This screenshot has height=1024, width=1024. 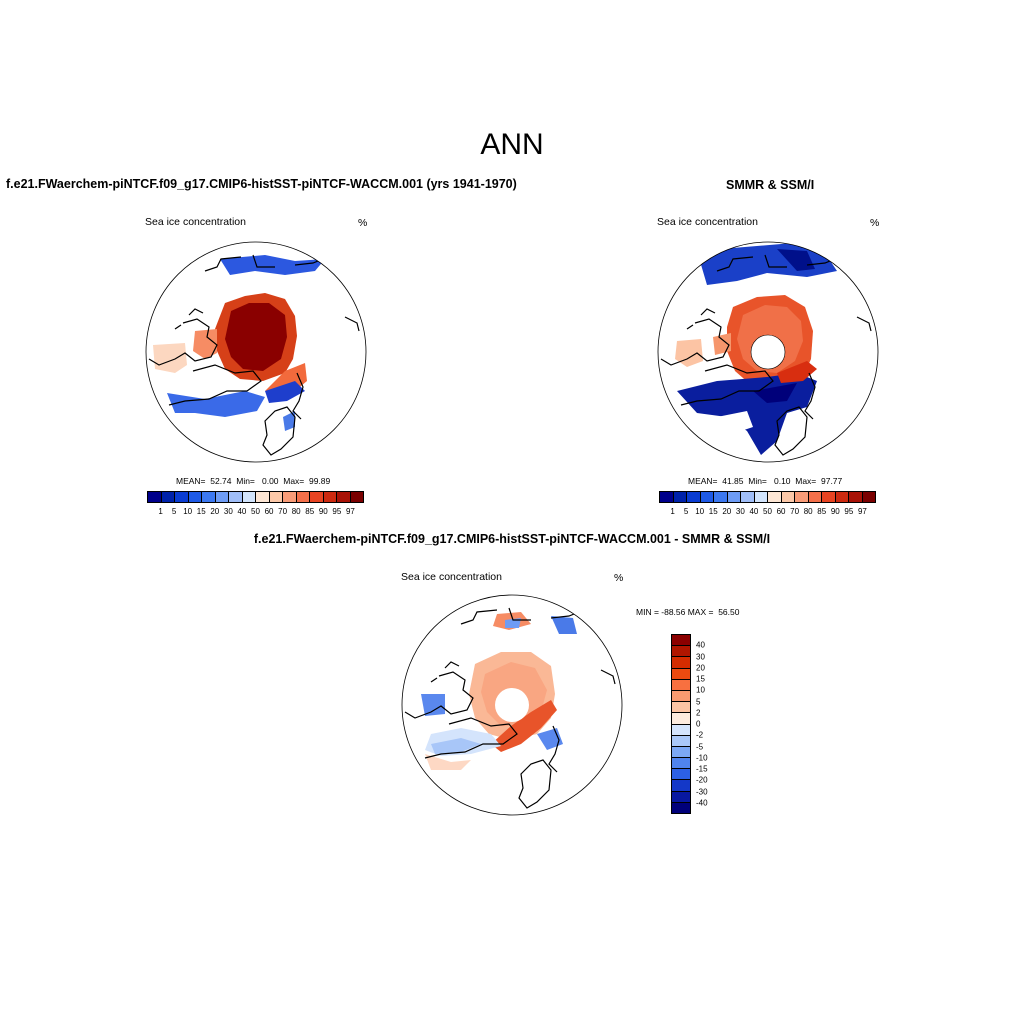 What do you see at coordinates (160, 511) in the screenshot?
I see `colorbar-tick-label: 1` at bounding box center [160, 511].